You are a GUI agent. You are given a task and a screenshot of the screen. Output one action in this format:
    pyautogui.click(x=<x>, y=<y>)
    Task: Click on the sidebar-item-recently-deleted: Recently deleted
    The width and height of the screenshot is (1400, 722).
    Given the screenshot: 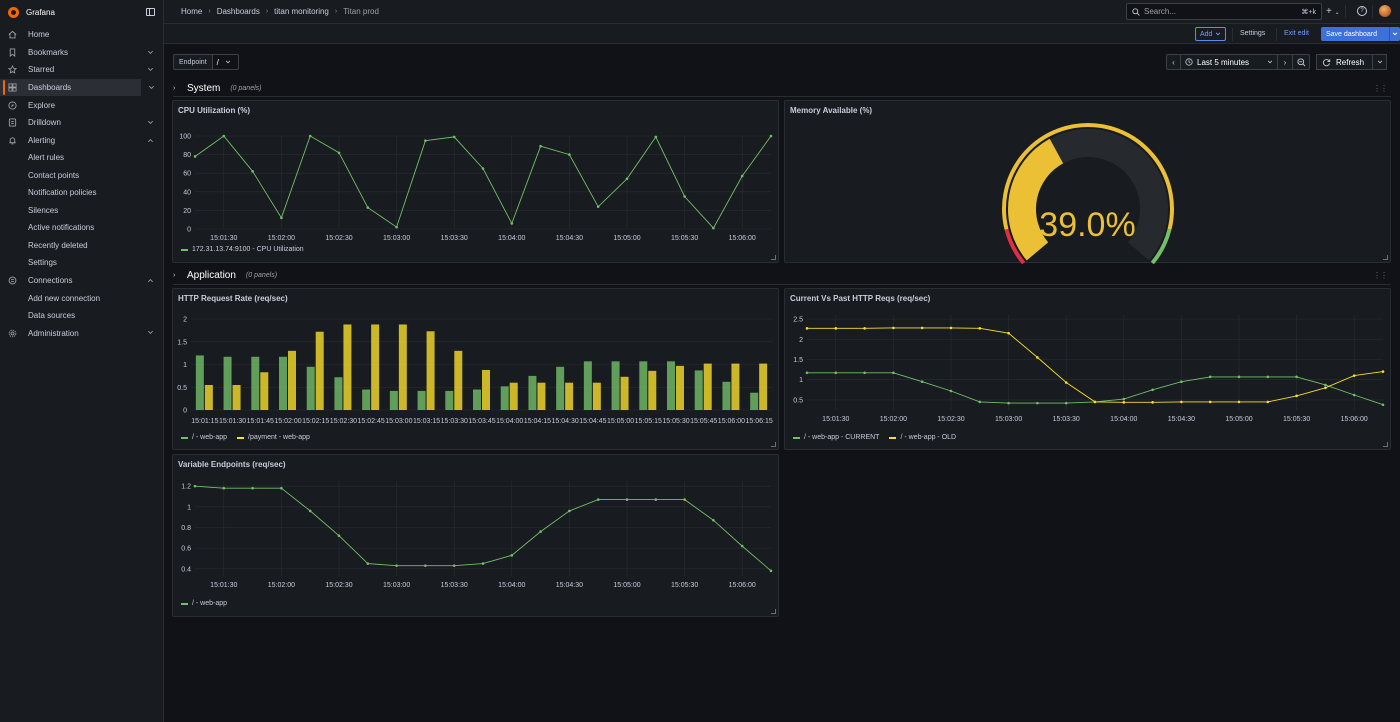 What is the action you would take?
    pyautogui.click(x=58, y=245)
    